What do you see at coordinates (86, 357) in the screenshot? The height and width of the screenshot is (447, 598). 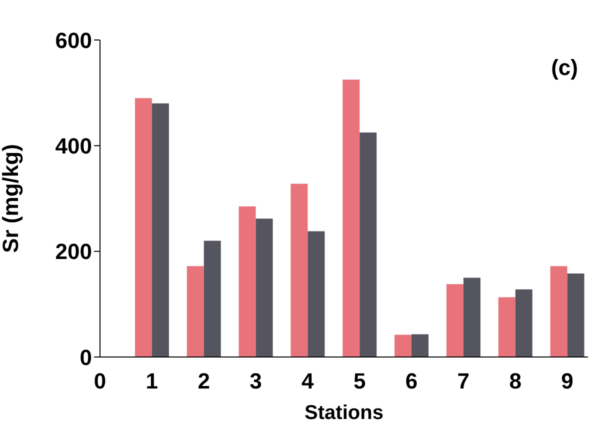 I see `y-tick-label: 0` at bounding box center [86, 357].